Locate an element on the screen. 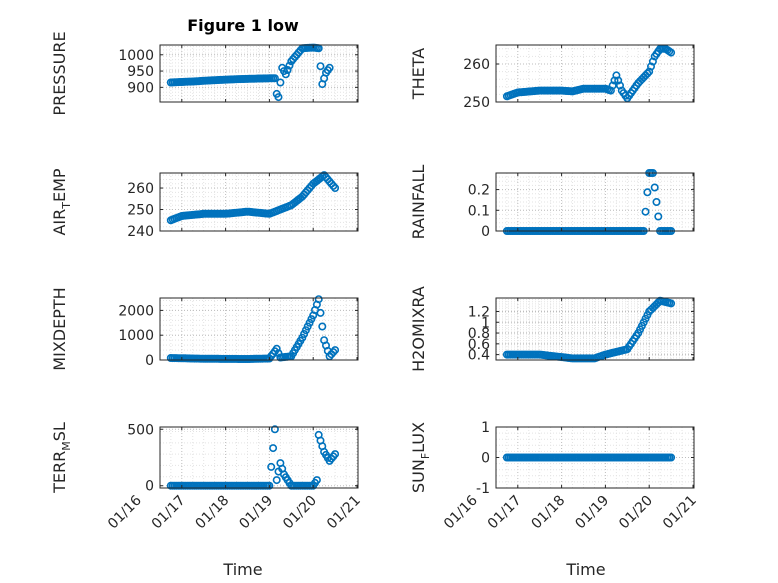  y-axis-label-main: H2OMIXRA is located at coordinates (418, 329).